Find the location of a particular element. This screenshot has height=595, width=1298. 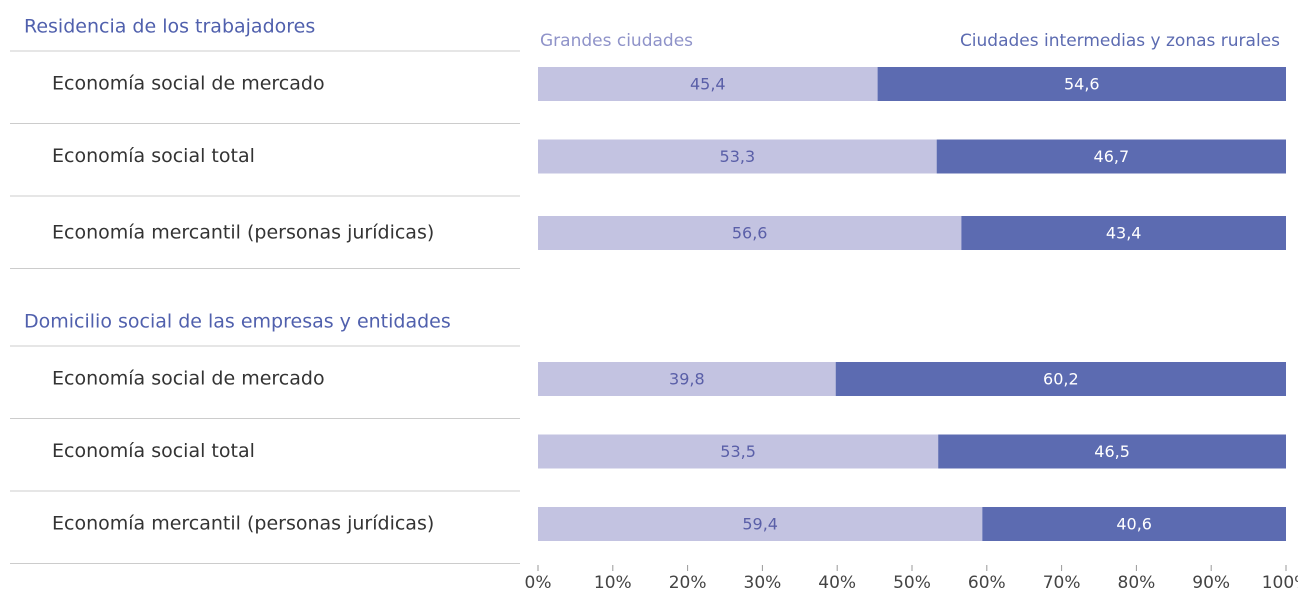

legend-label: Ciudades intermedias y zonas rurales is located at coordinates (1120, 41).